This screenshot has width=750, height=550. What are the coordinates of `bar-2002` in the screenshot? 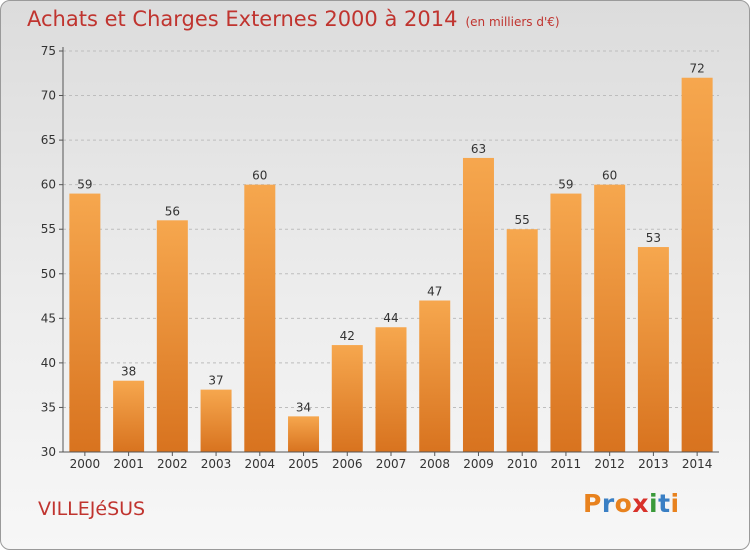 It's located at (172, 336).